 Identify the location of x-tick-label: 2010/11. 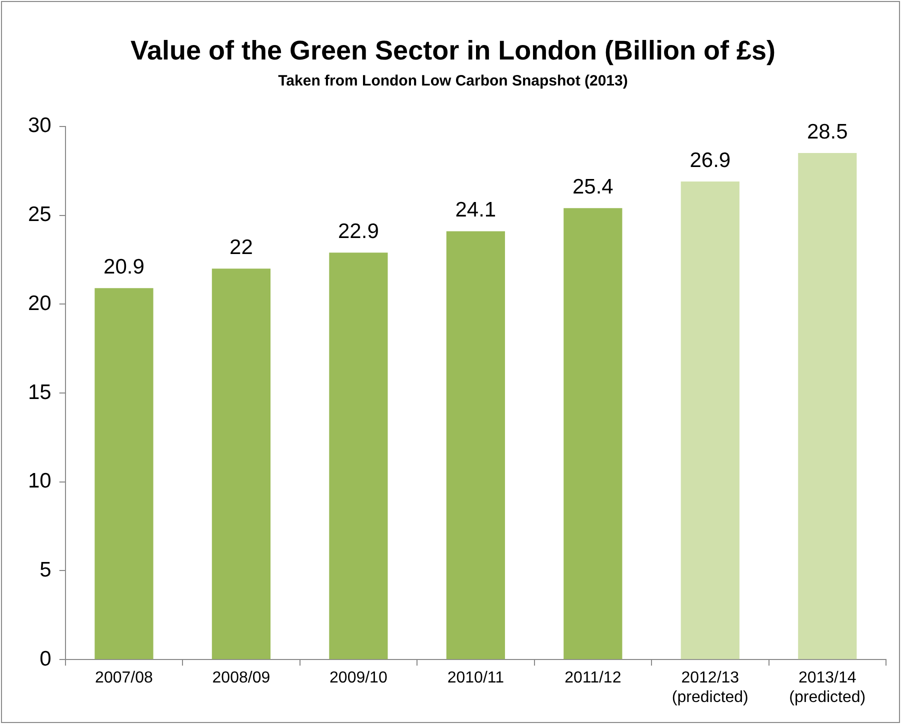
(475, 678).